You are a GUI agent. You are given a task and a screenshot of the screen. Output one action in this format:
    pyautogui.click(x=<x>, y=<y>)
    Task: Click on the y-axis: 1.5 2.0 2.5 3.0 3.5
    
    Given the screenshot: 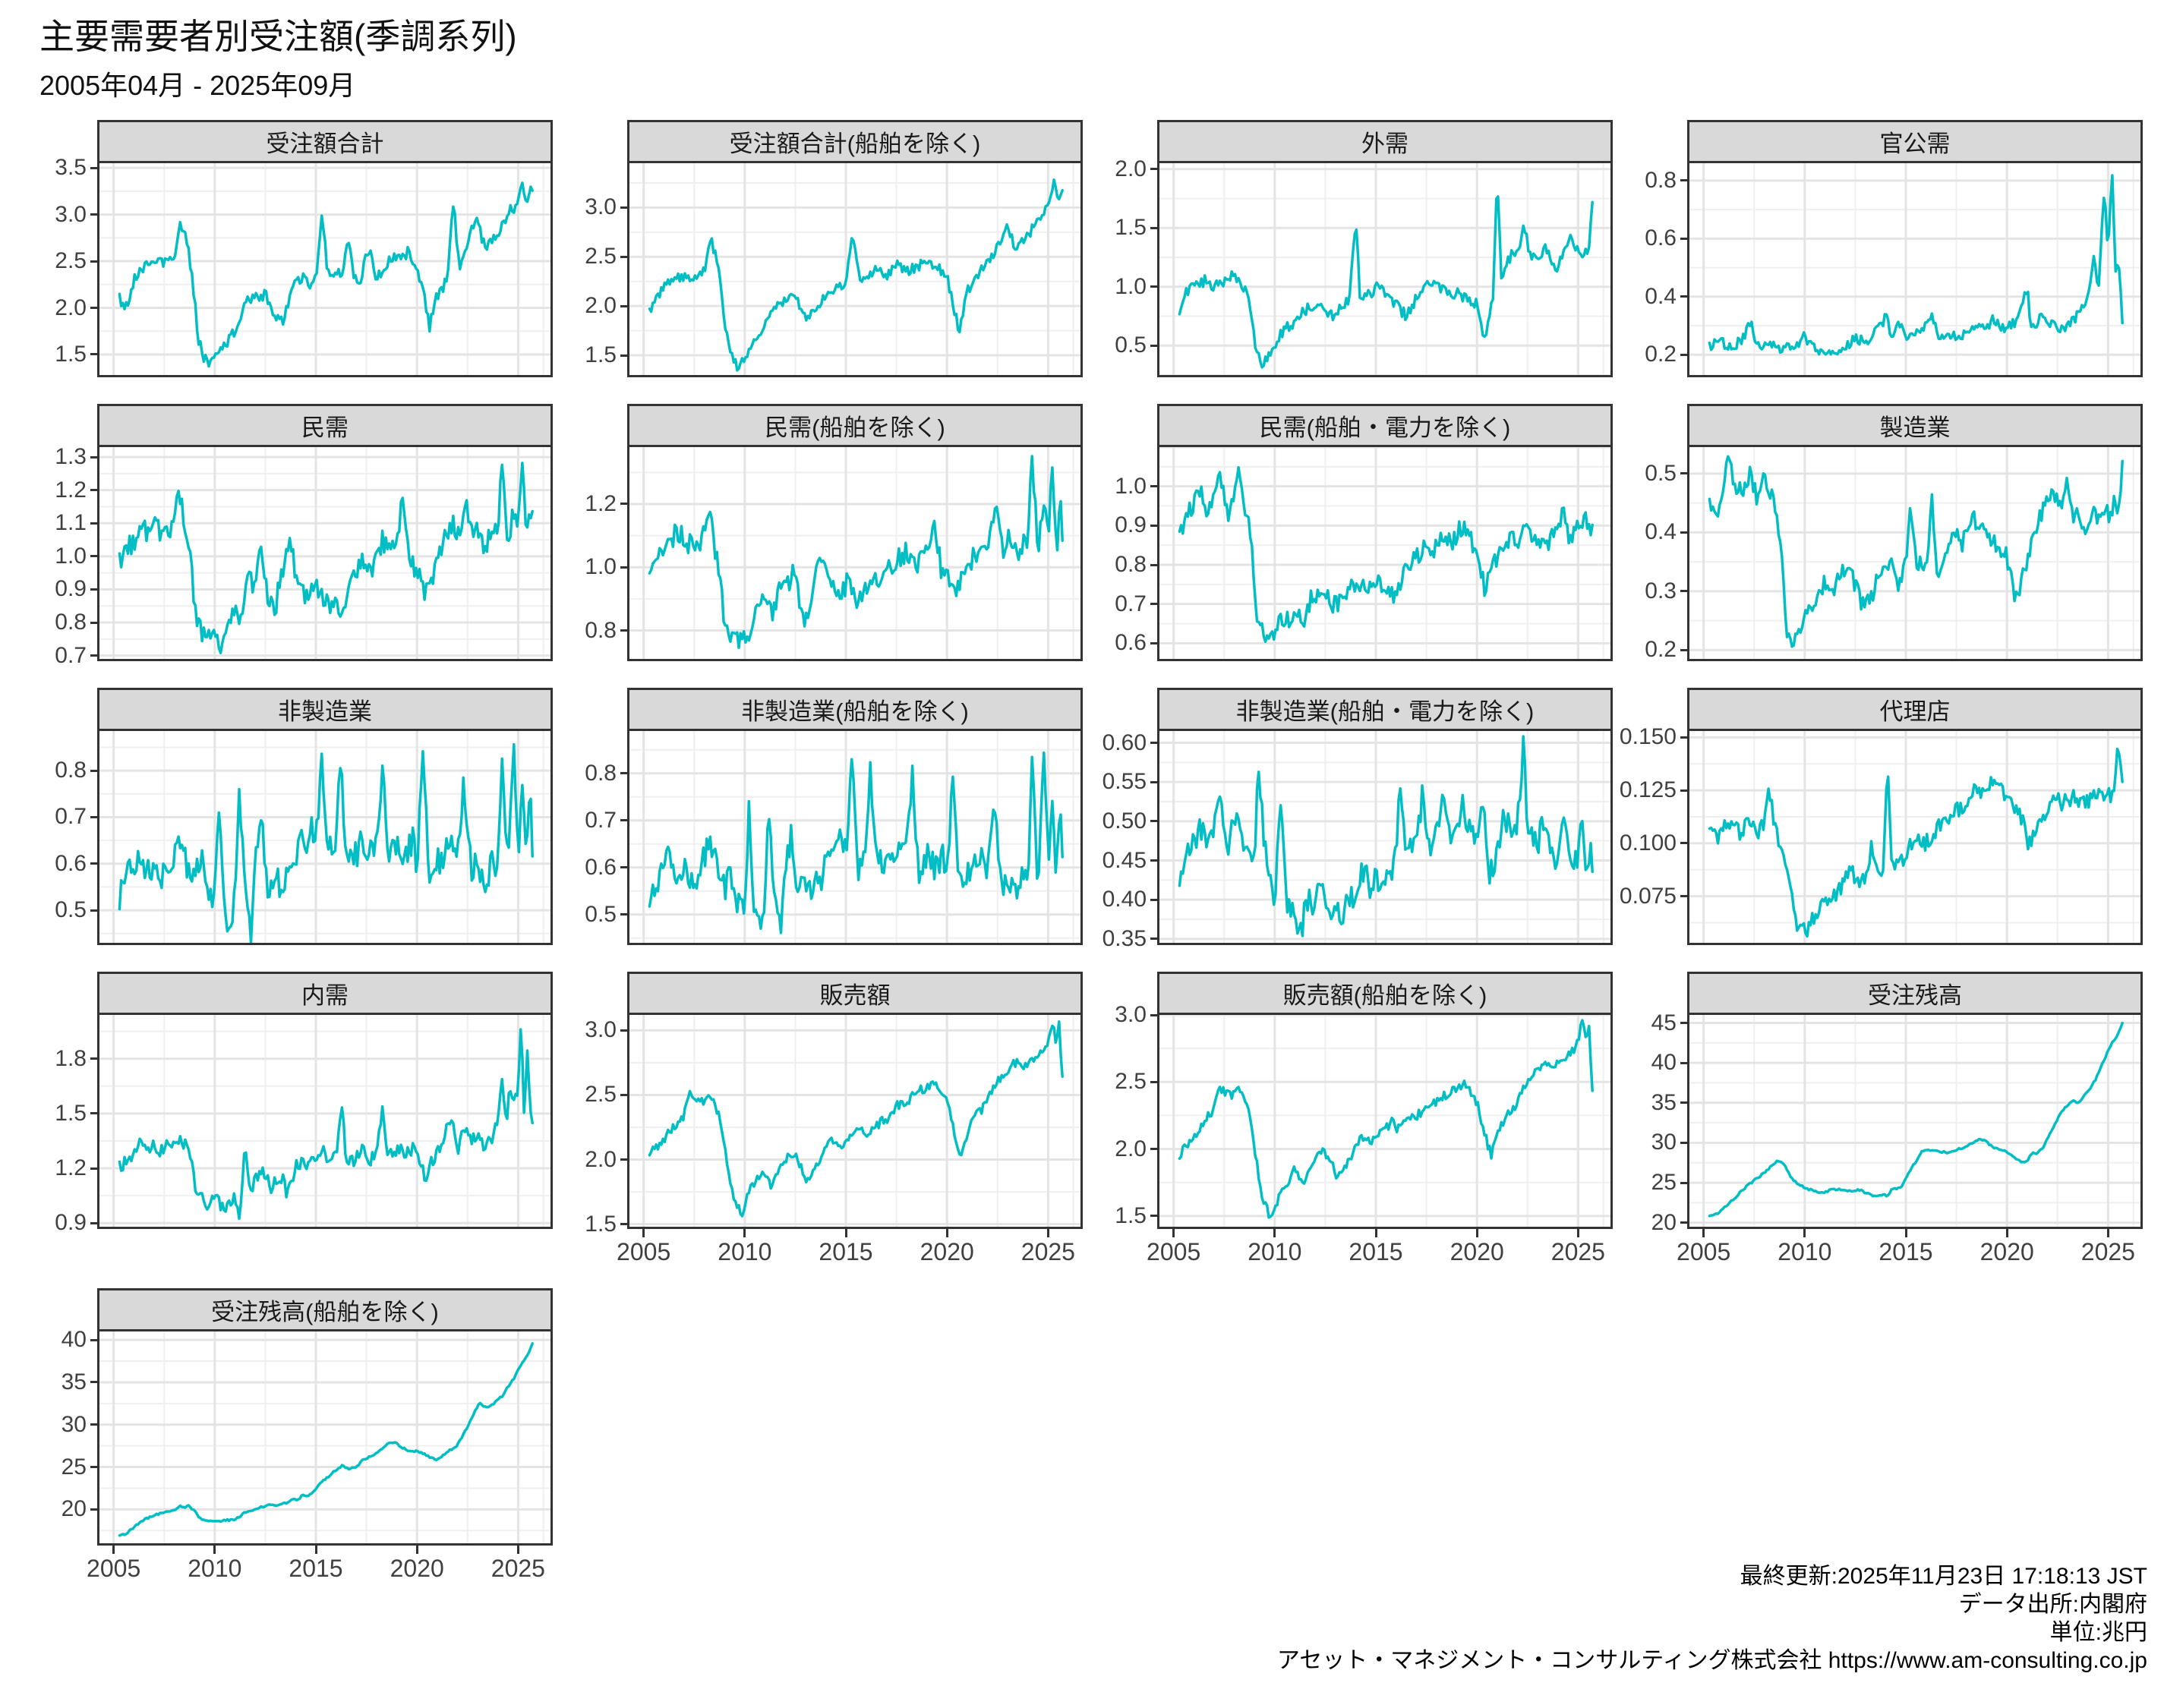 What is the action you would take?
    pyautogui.click(x=63, y=250)
    